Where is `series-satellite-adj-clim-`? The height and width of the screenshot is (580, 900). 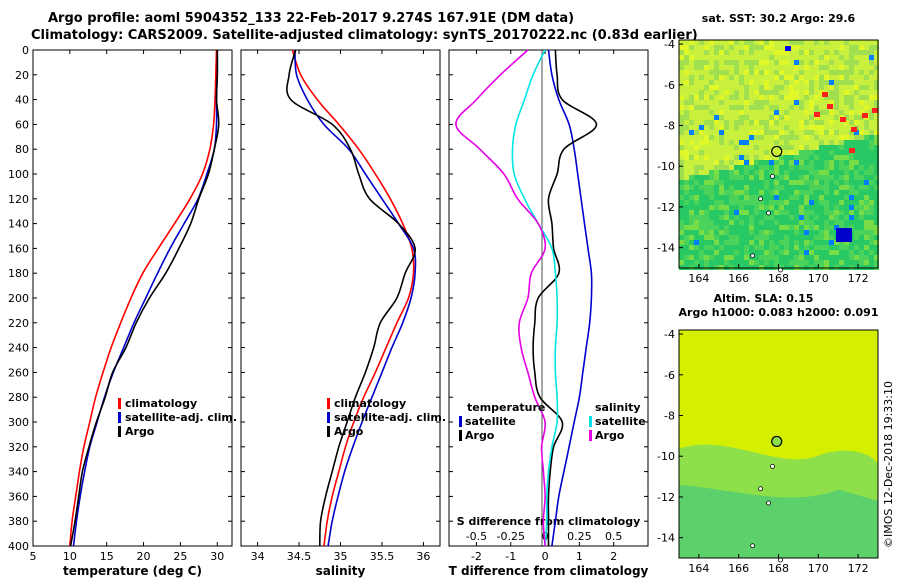 series-satellite-adj-clim- is located at coordinates (355, 298).